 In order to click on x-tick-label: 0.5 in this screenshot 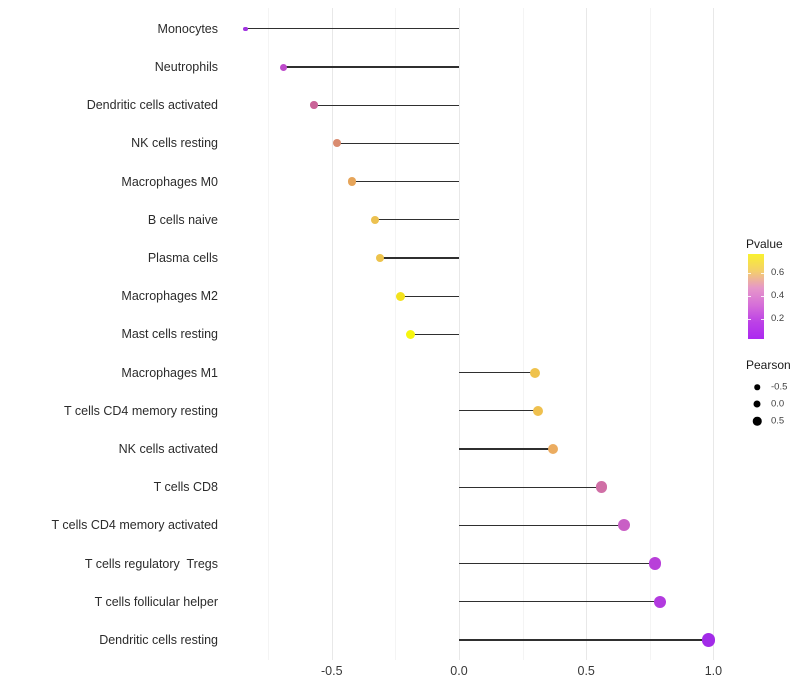, I will do `click(586, 671)`.